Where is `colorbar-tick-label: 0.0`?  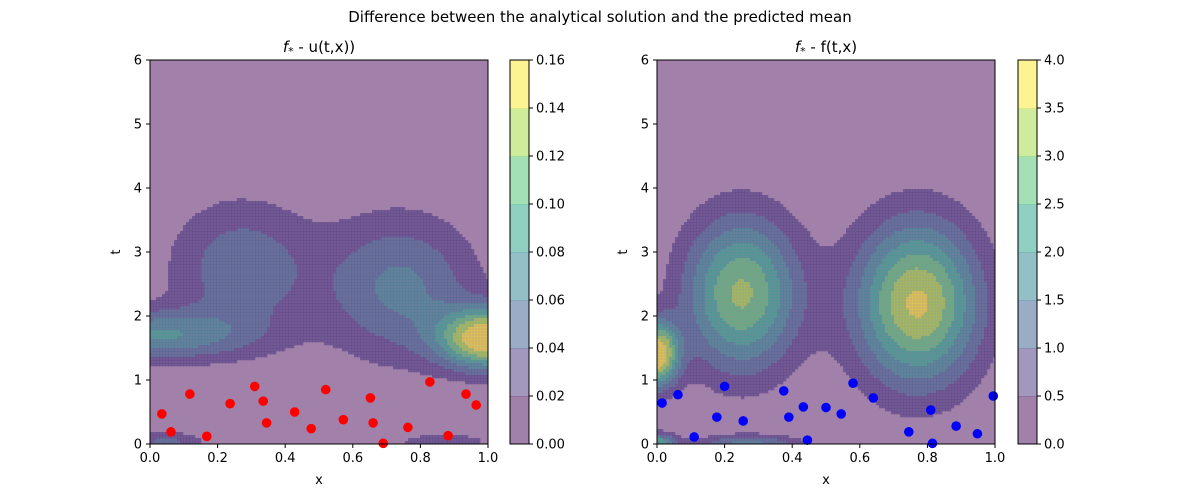
colorbar-tick-label: 0.0 is located at coordinates (1054, 445).